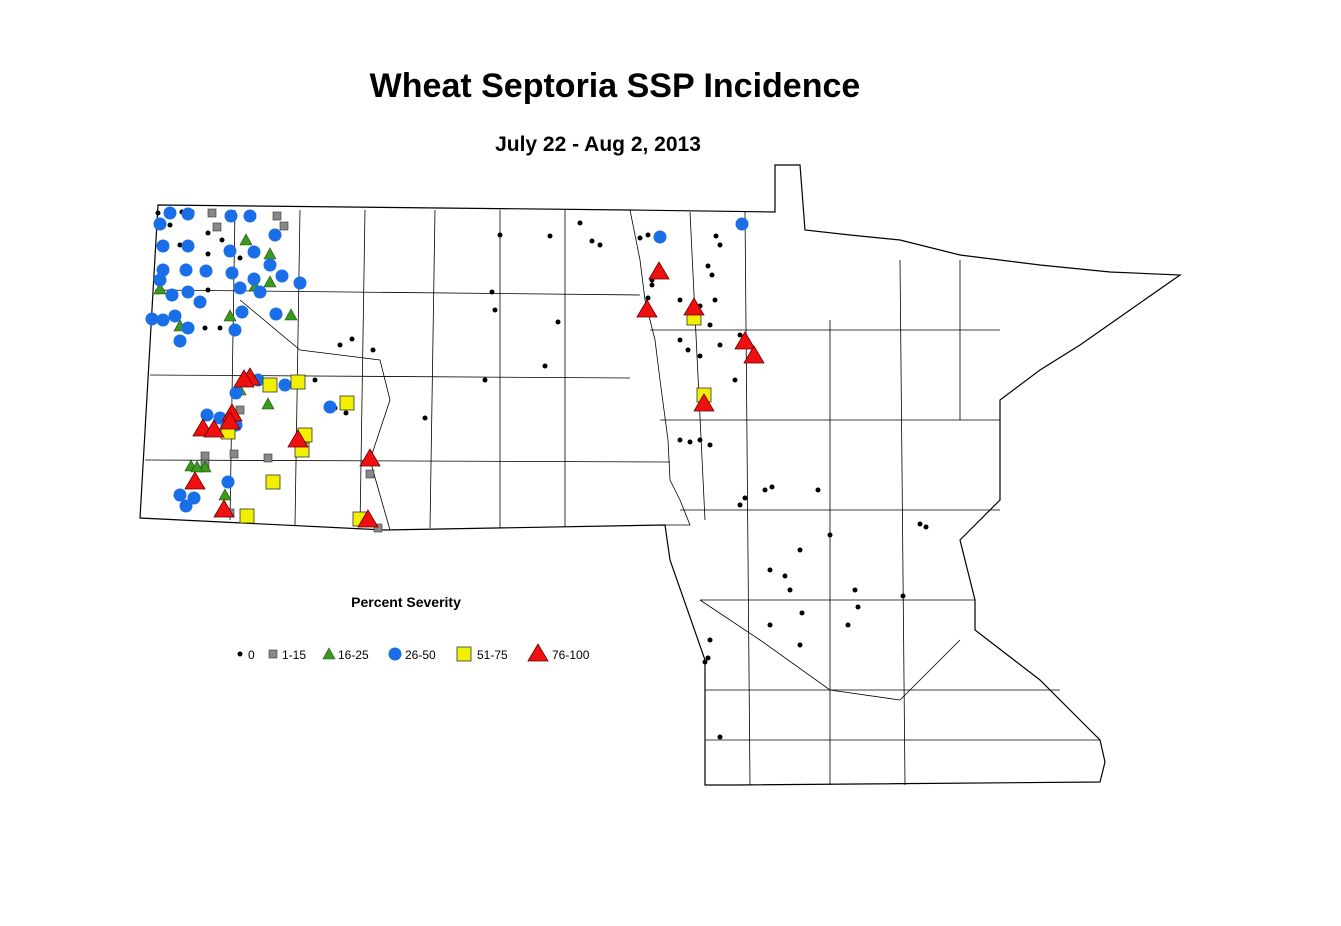 This screenshot has width=1341, height=926. Describe the element at coordinates (406, 602) in the screenshot. I see `legend-title: Percent Severity` at that location.